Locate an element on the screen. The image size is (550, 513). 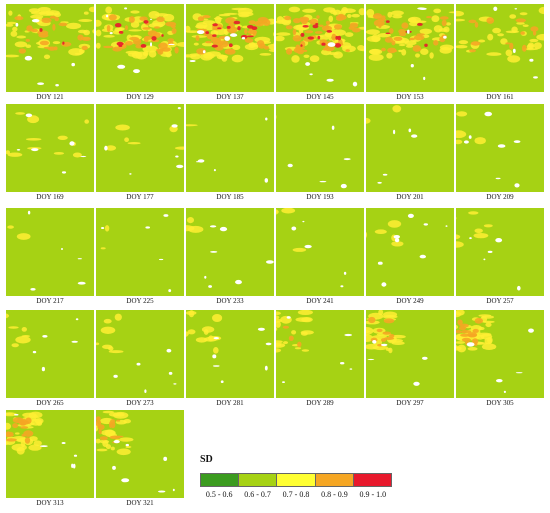
panel-caption: DOY 273 is located at coordinates (140, 403).